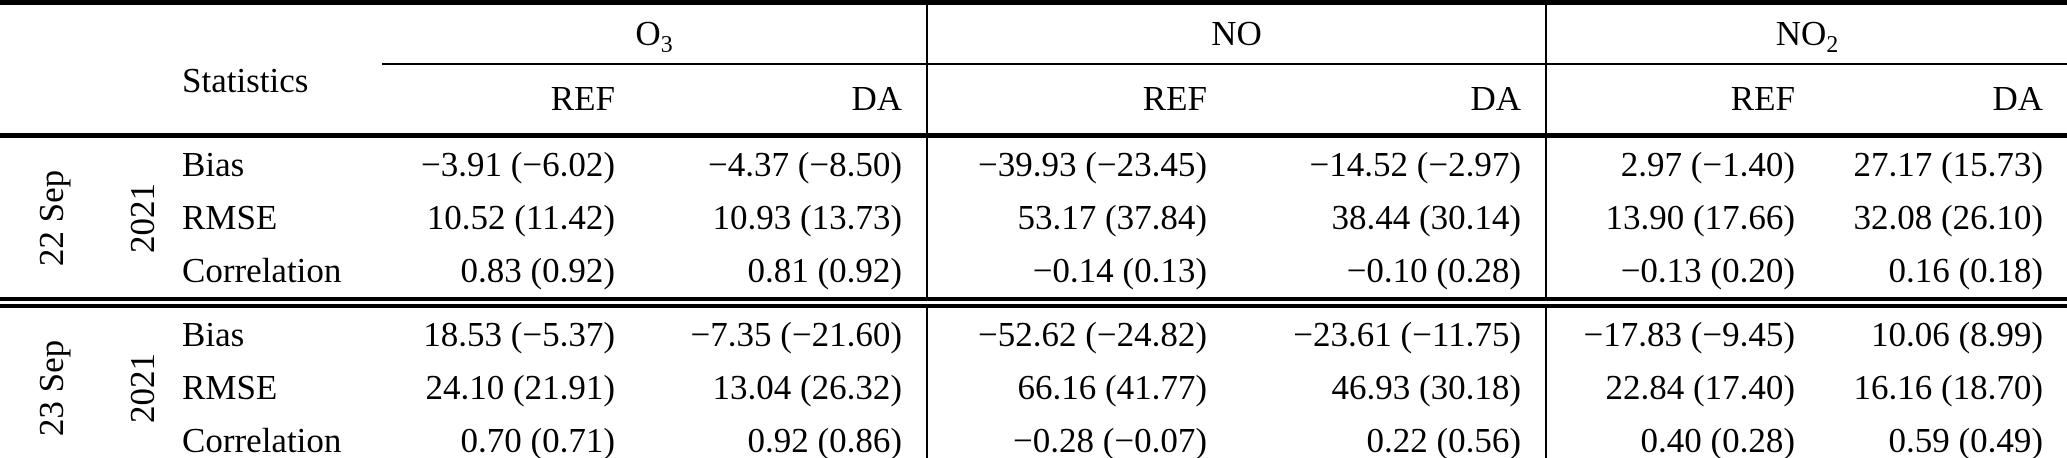 The width and height of the screenshot is (2067, 458). I want to click on corner-cell, so click(90, 70).